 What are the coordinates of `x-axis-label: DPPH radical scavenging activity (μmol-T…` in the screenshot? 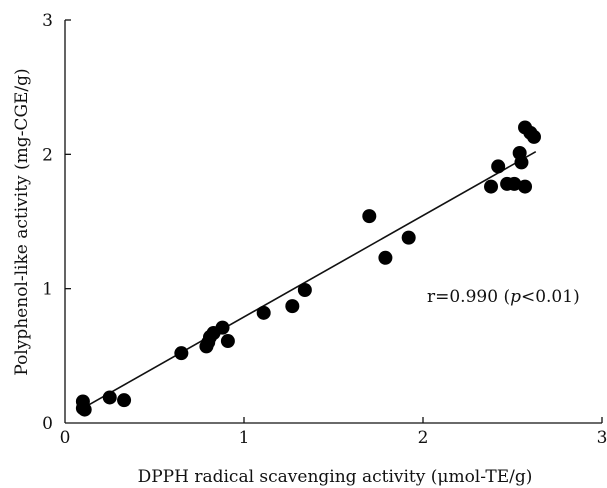 It's located at (335, 477).